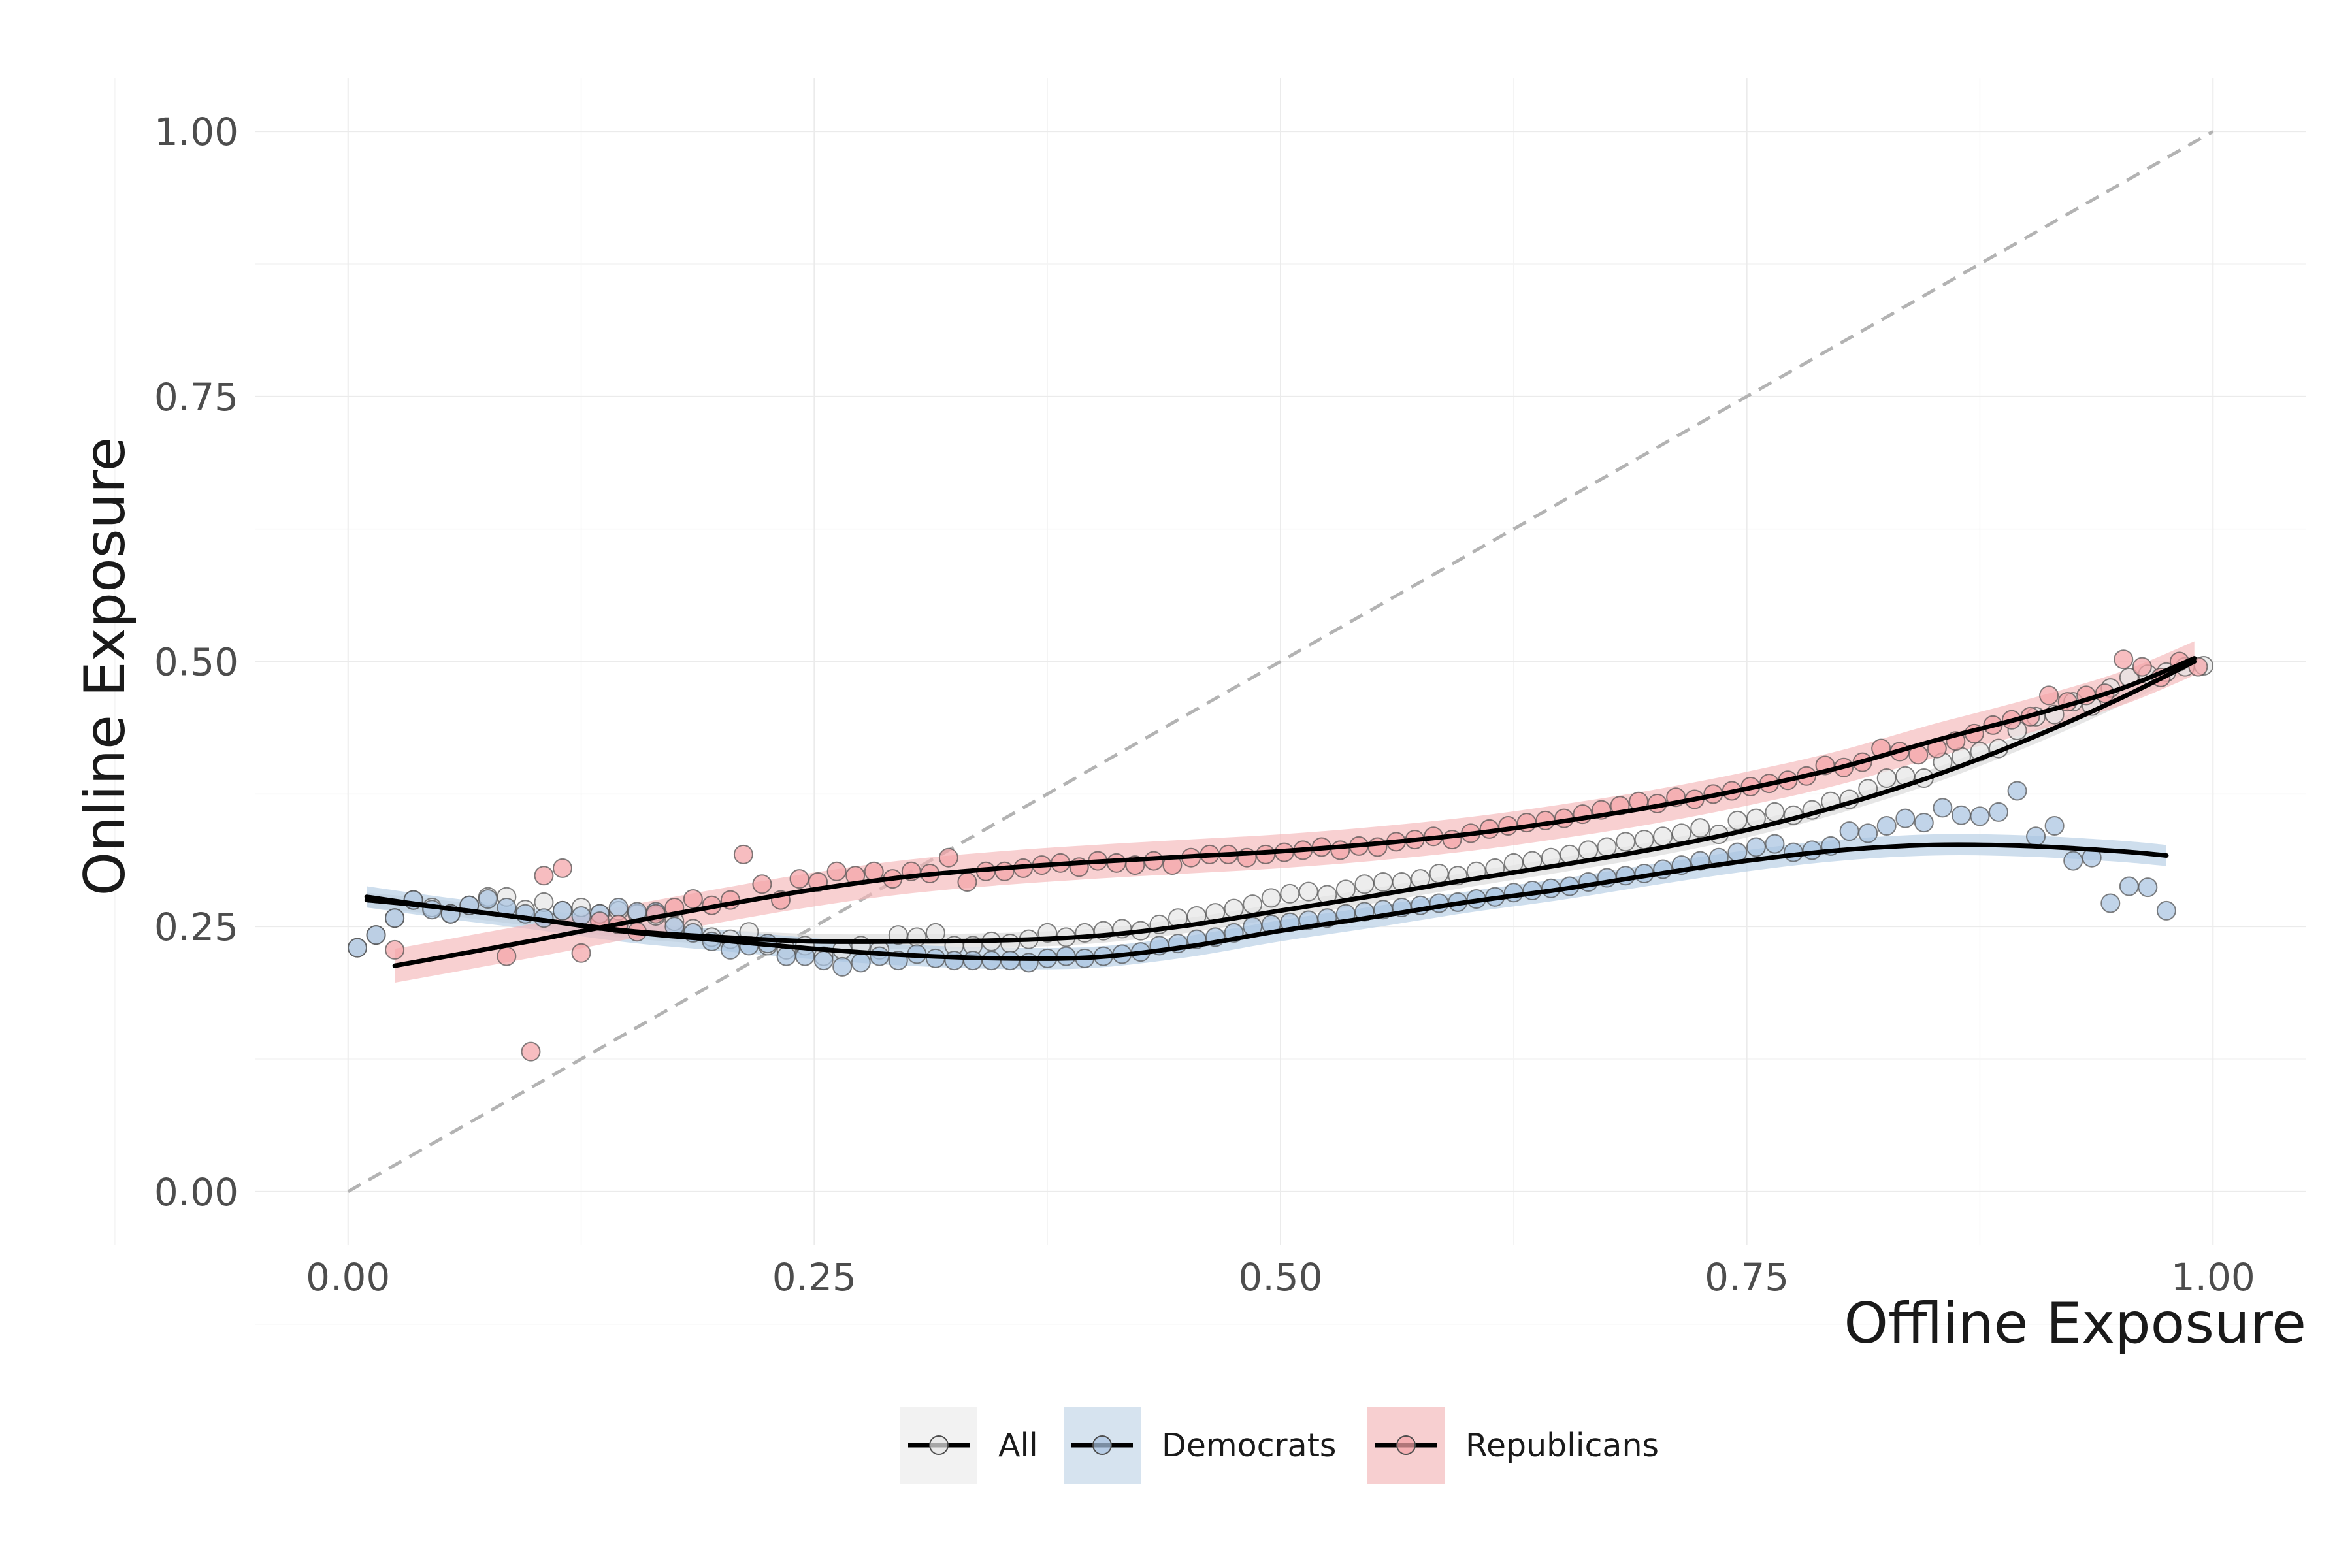  What do you see at coordinates (348, 1277) in the screenshot?
I see `x-tick-label: 0.00` at bounding box center [348, 1277].